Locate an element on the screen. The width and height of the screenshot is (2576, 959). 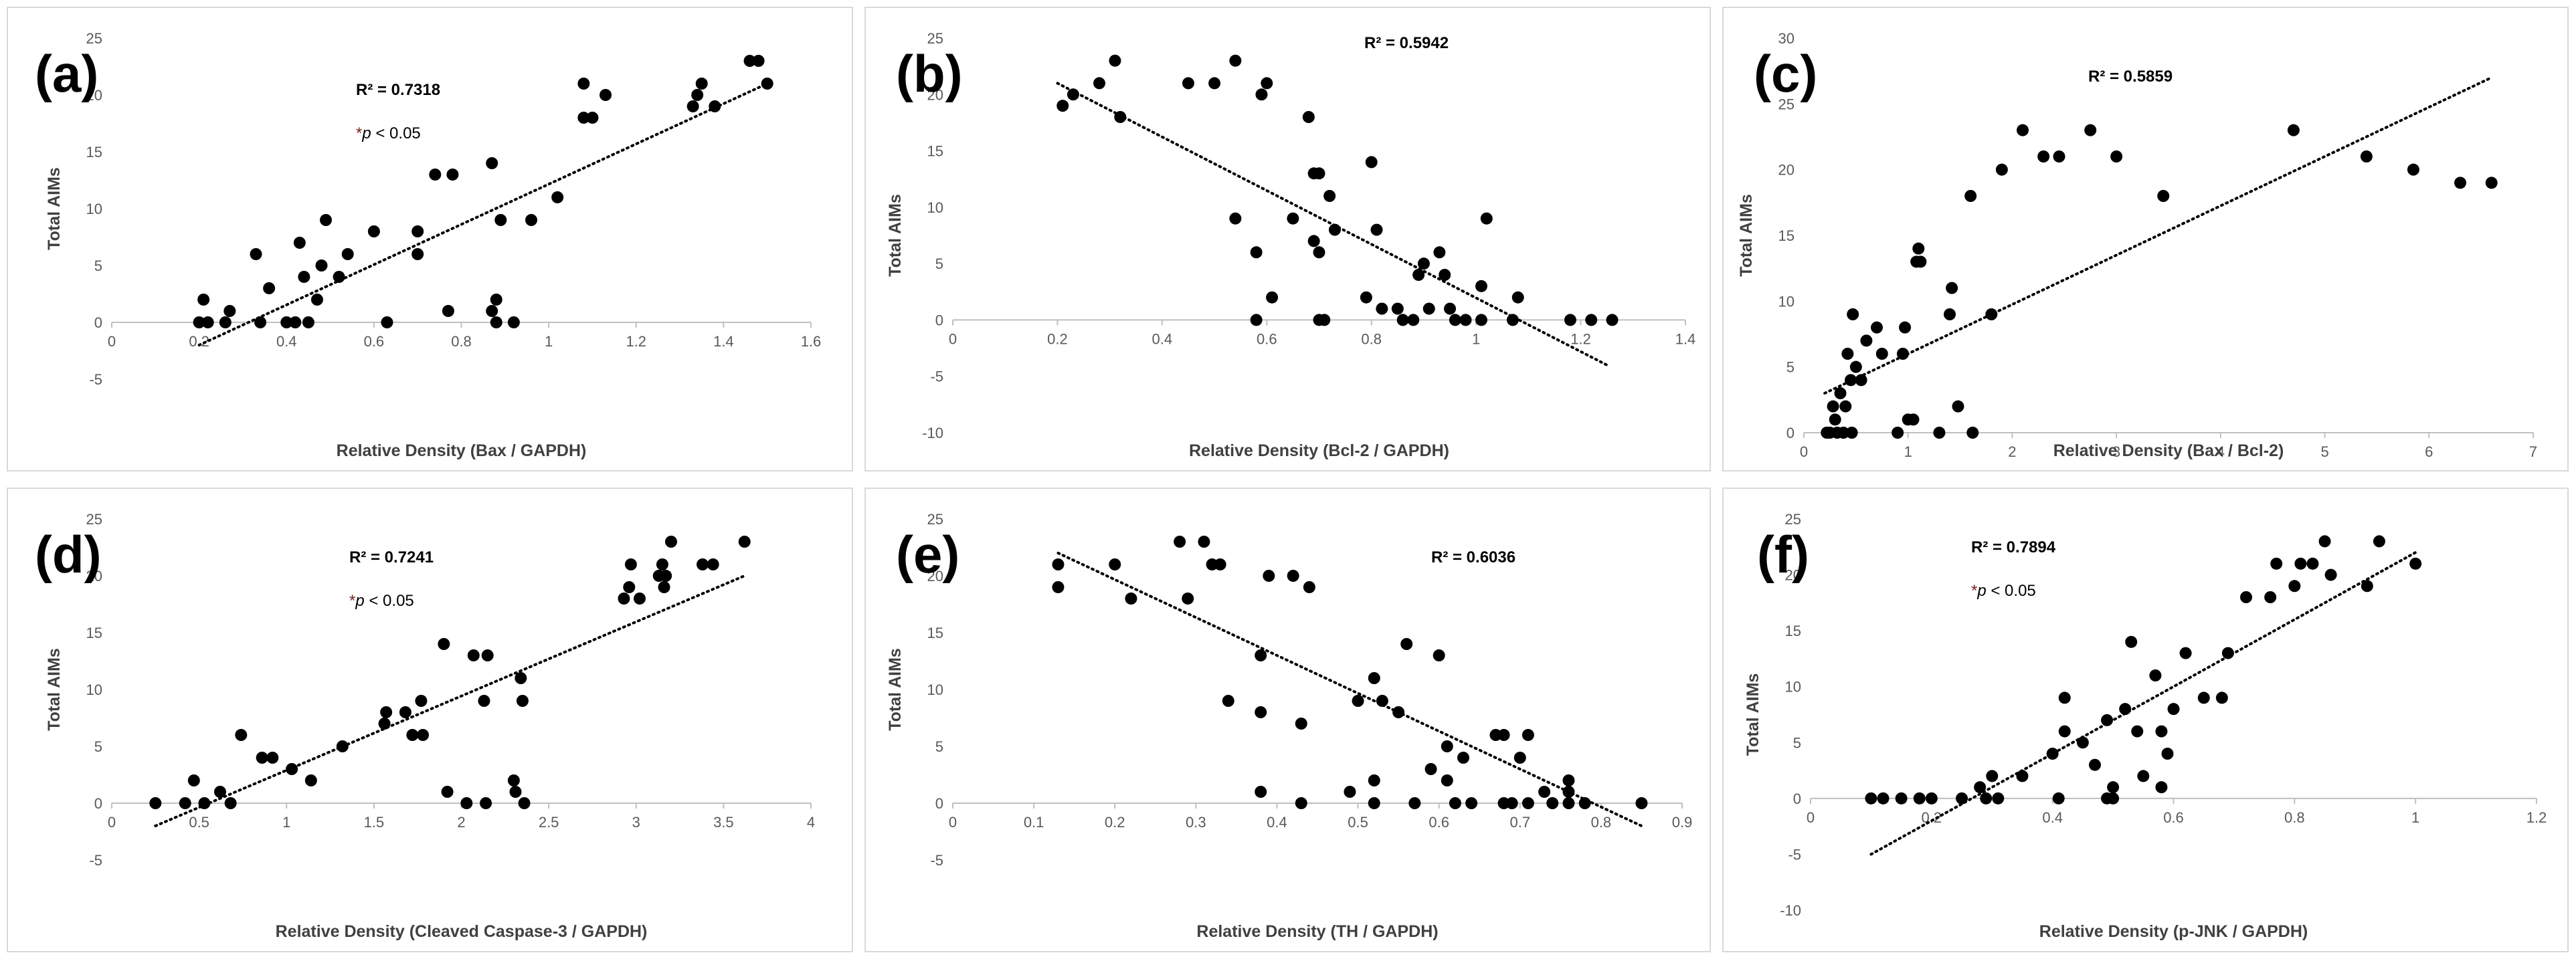
y-tick-label: -10 is located at coordinates (1790, 911).